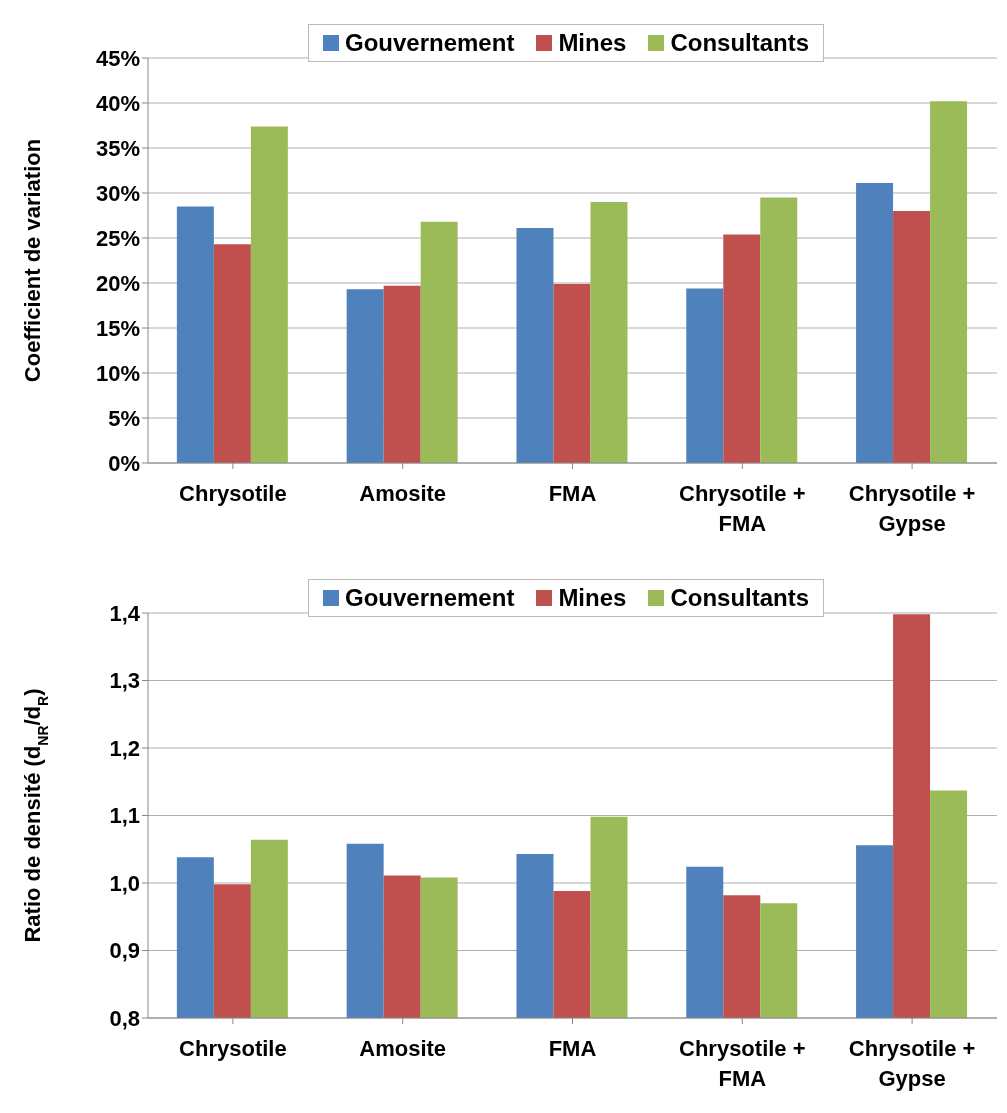  What do you see at coordinates (117, 328) in the screenshot?
I see `y-tick-label: 15%` at bounding box center [117, 328].